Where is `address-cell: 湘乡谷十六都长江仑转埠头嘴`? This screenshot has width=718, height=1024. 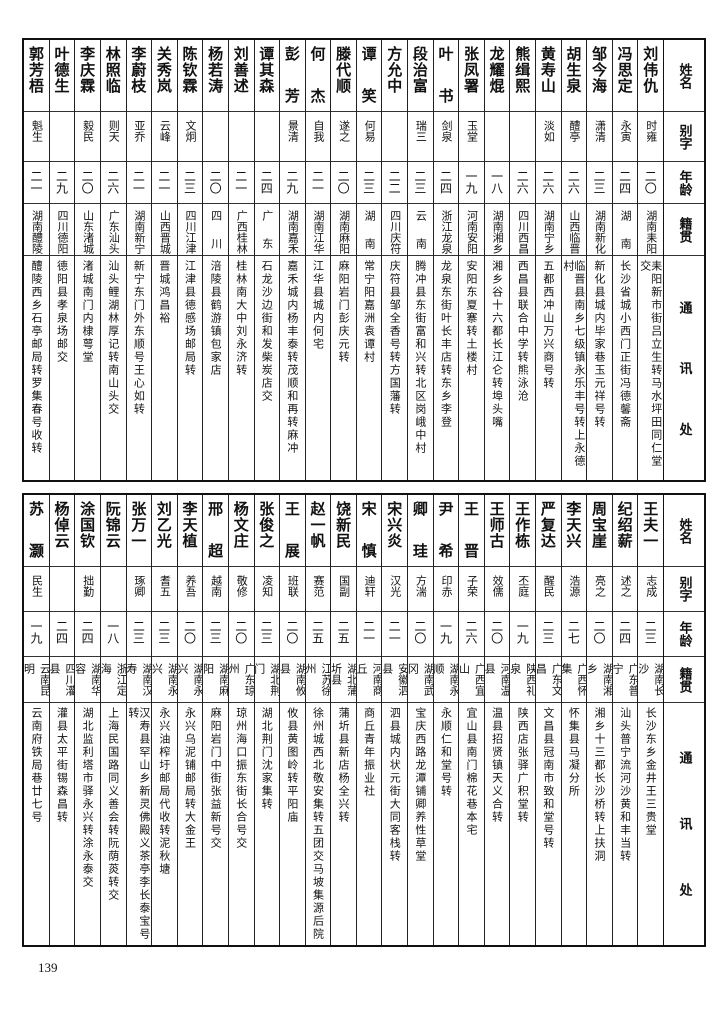
address-cell: 湘乡谷十六都长江仑转埠头嘴 is located at coordinates (497, 368).